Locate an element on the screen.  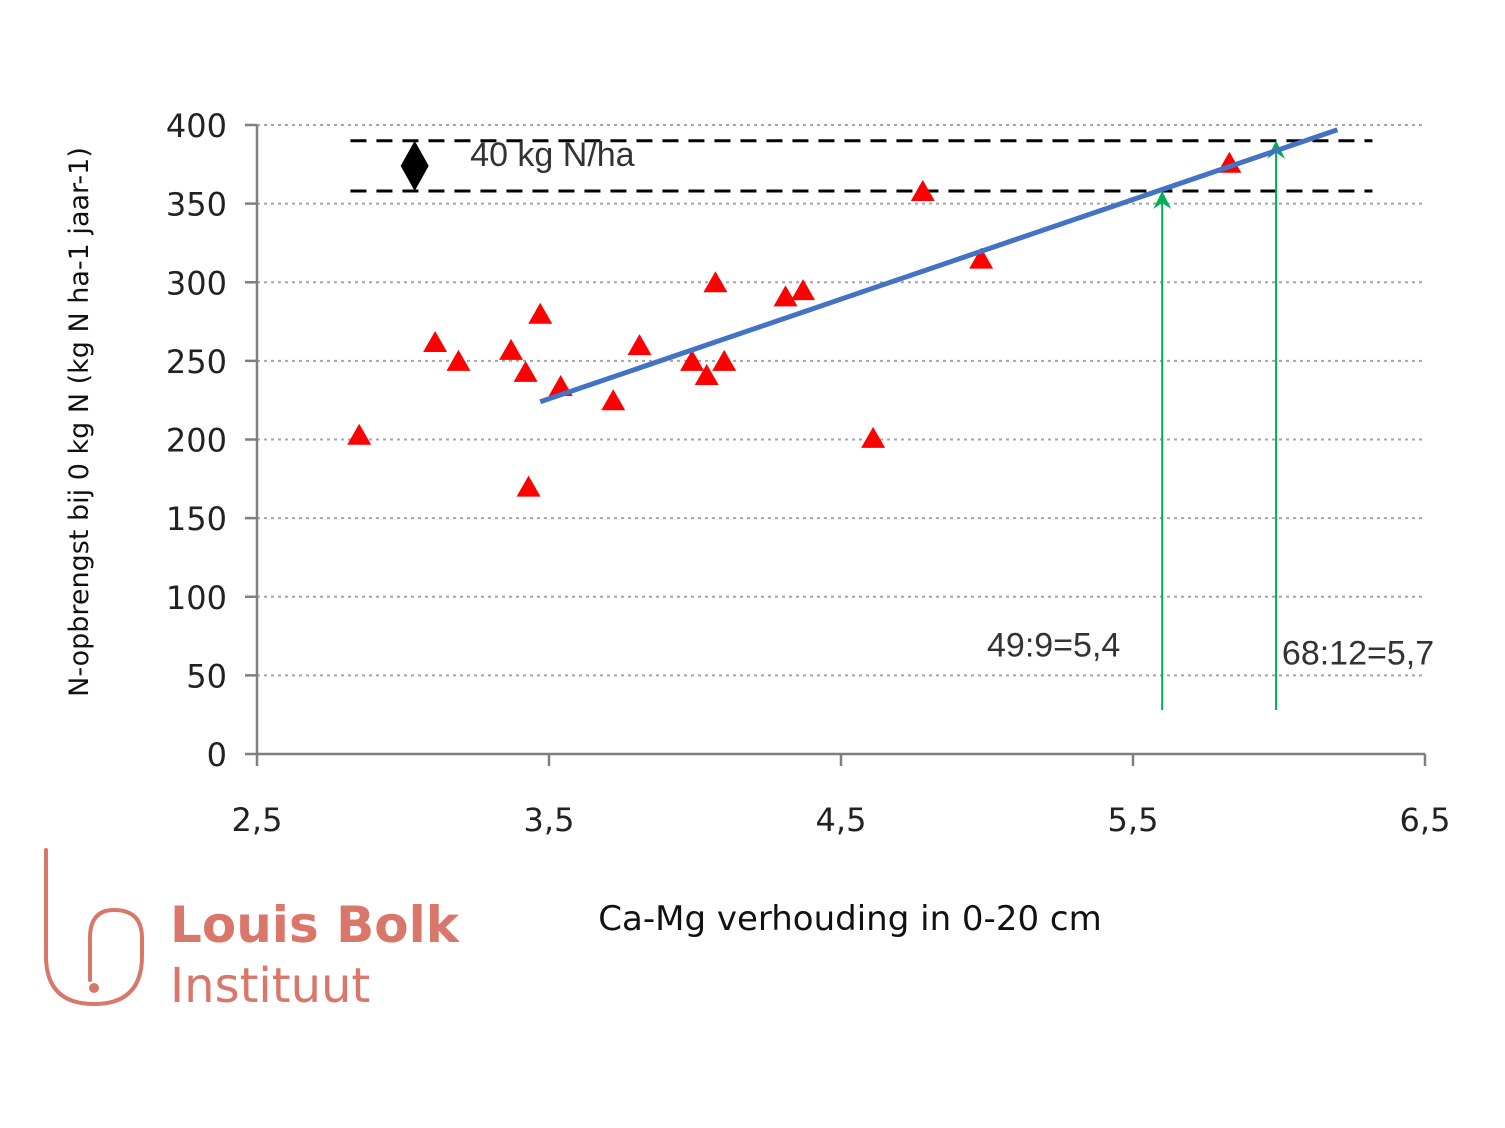
x-axis-title: Ca-Mg verhouding in 0-20 cm is located at coordinates (849, 919).